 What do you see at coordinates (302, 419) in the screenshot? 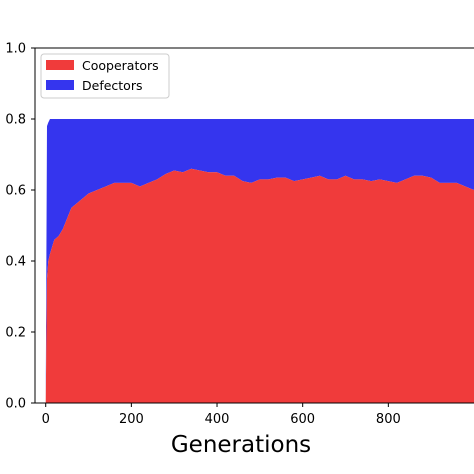
I see `x-tick-label: 600` at bounding box center [302, 419].